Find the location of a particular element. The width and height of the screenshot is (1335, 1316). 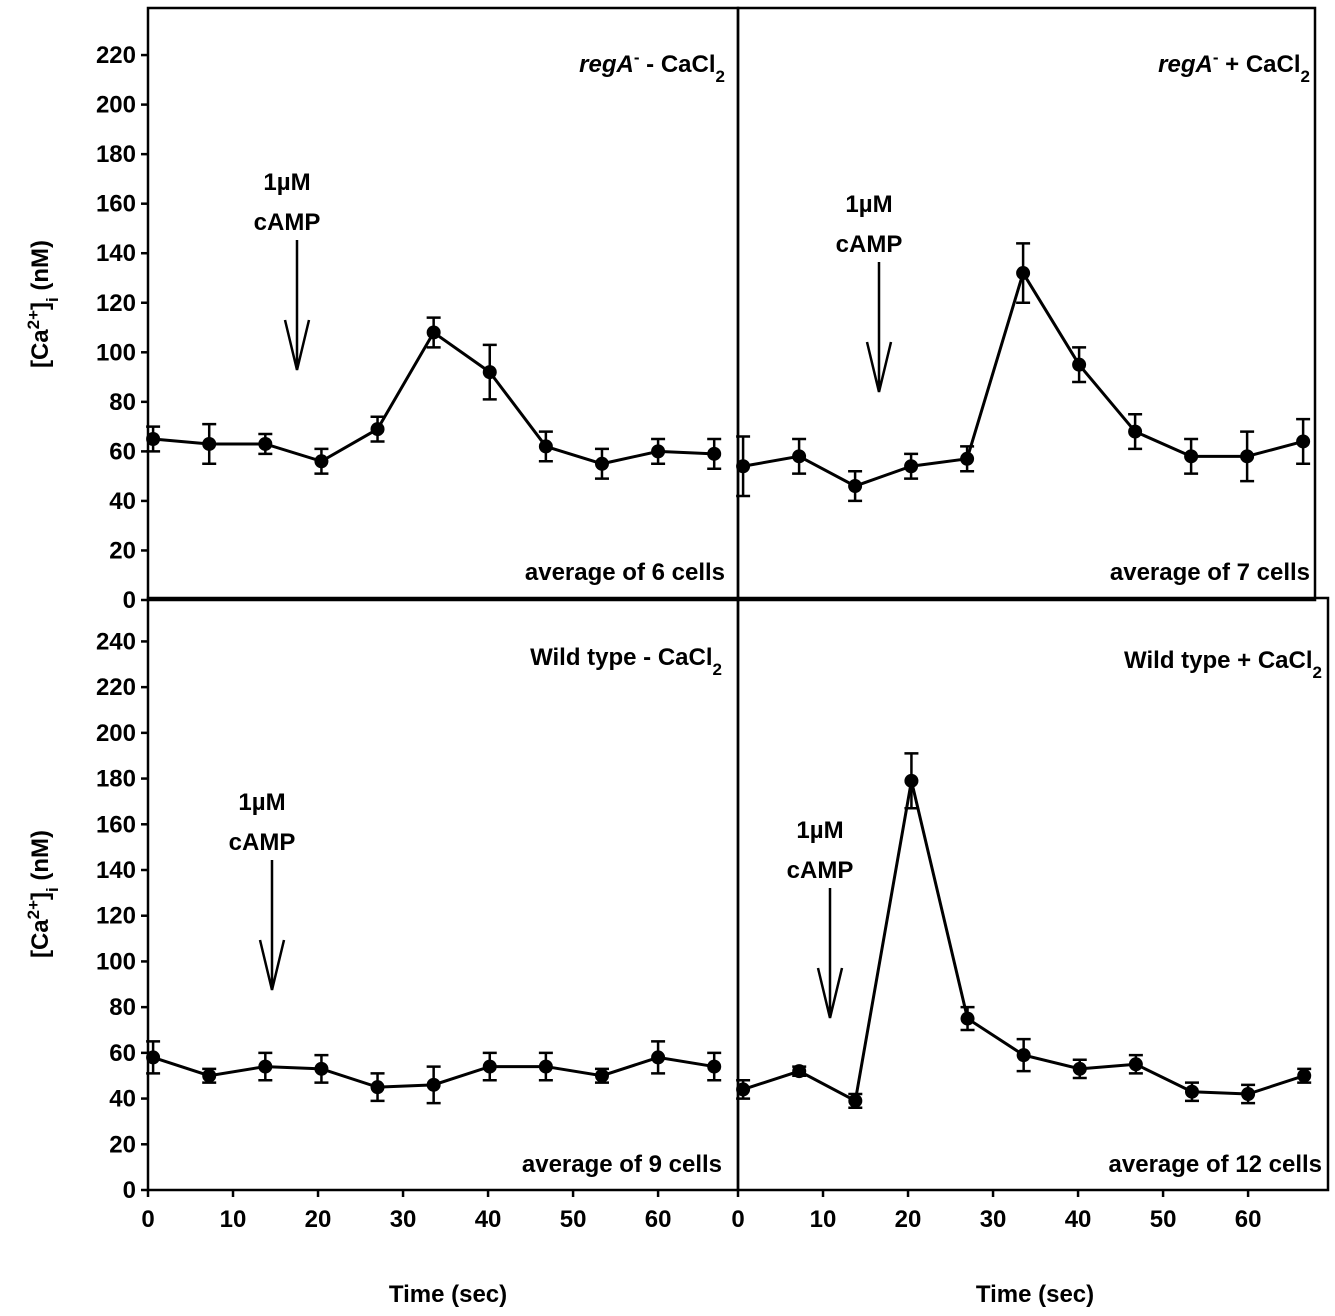

panel-title: regA- - CaCl2 is located at coordinates (652, 67).